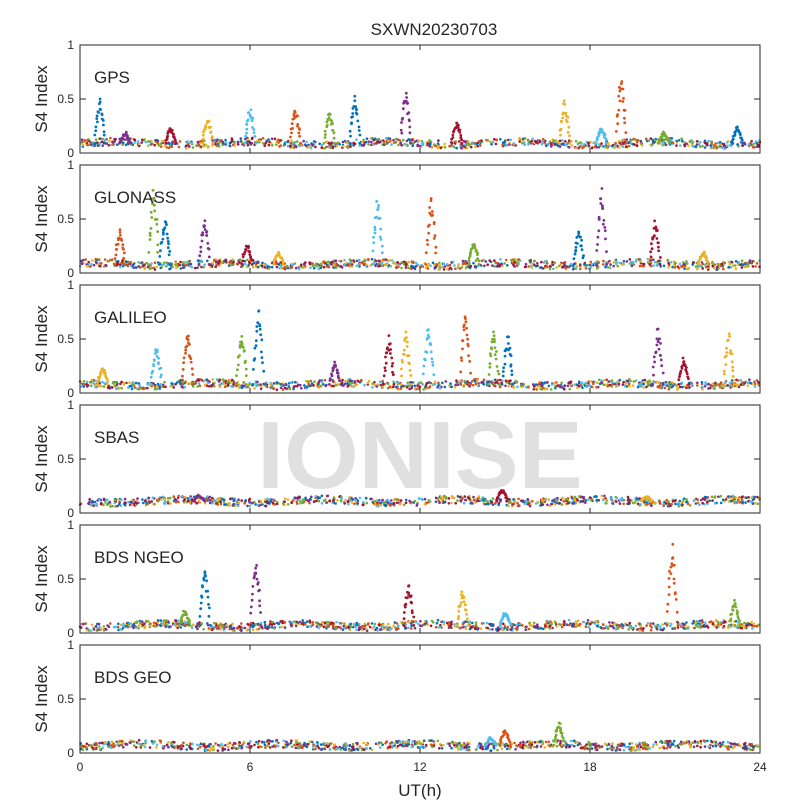 The image size is (800, 800). What do you see at coordinates (278, 258) in the screenshot?
I see `spike-event` at bounding box center [278, 258].